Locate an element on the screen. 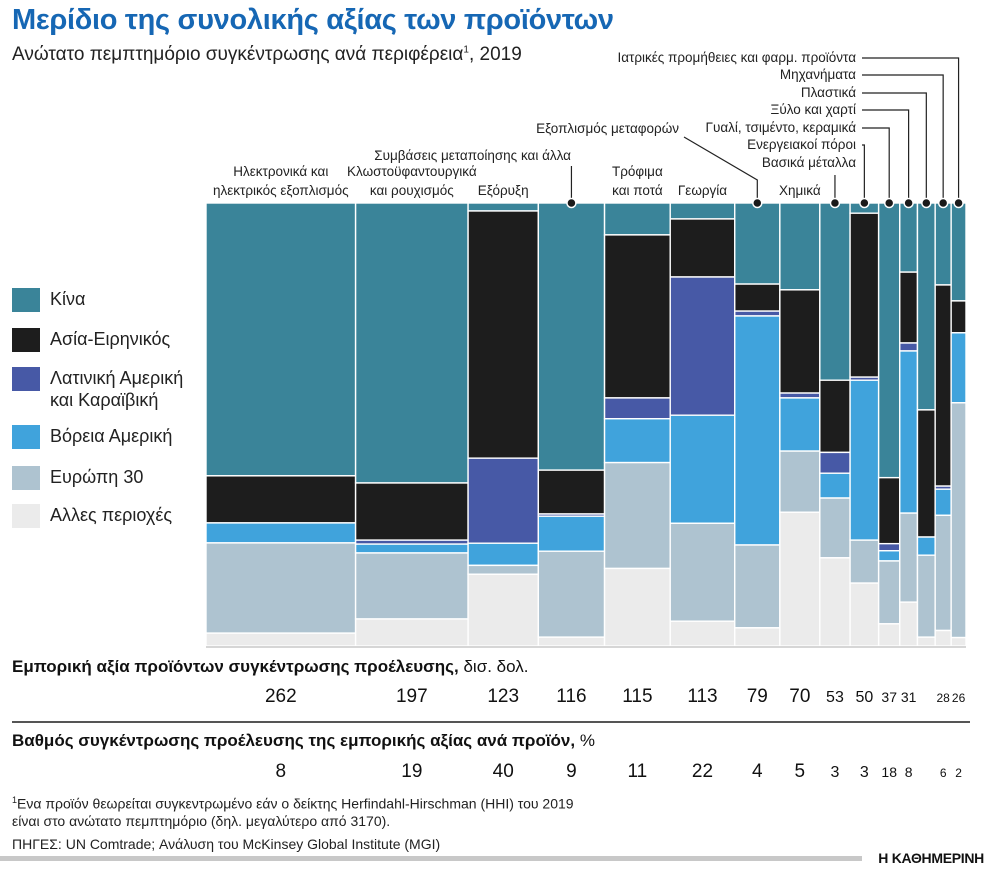  category-label: Χημικά is located at coordinates (800, 190).